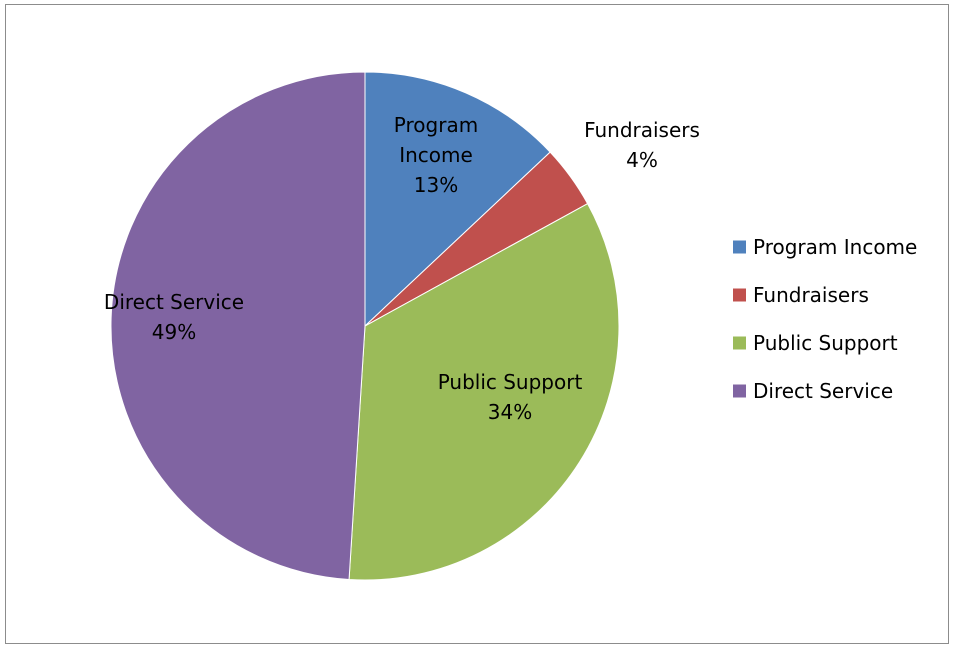 This screenshot has height=649, width=954. I want to click on legend-swatch-direct-service, so click(739, 391).